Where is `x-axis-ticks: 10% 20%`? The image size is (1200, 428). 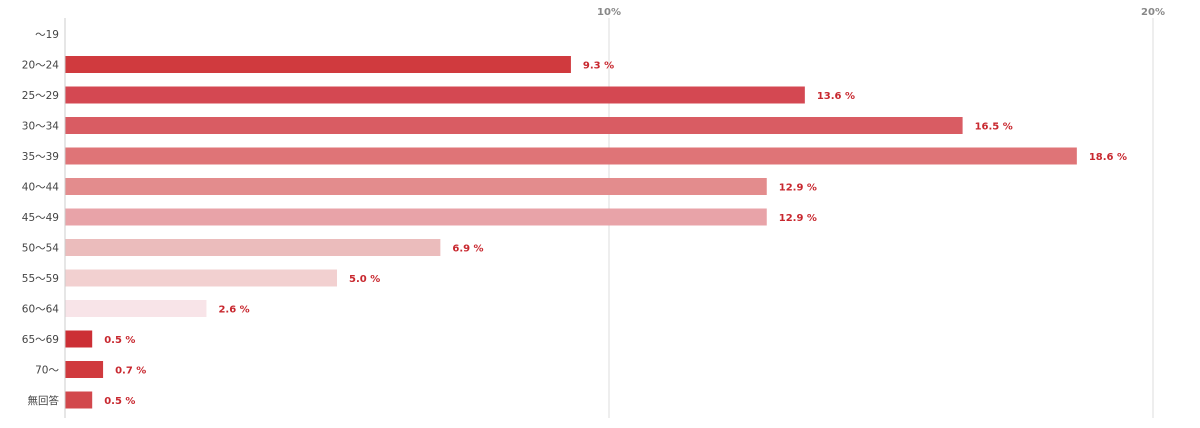
x-axis-ticks: 10% 20% is located at coordinates (881, 12).